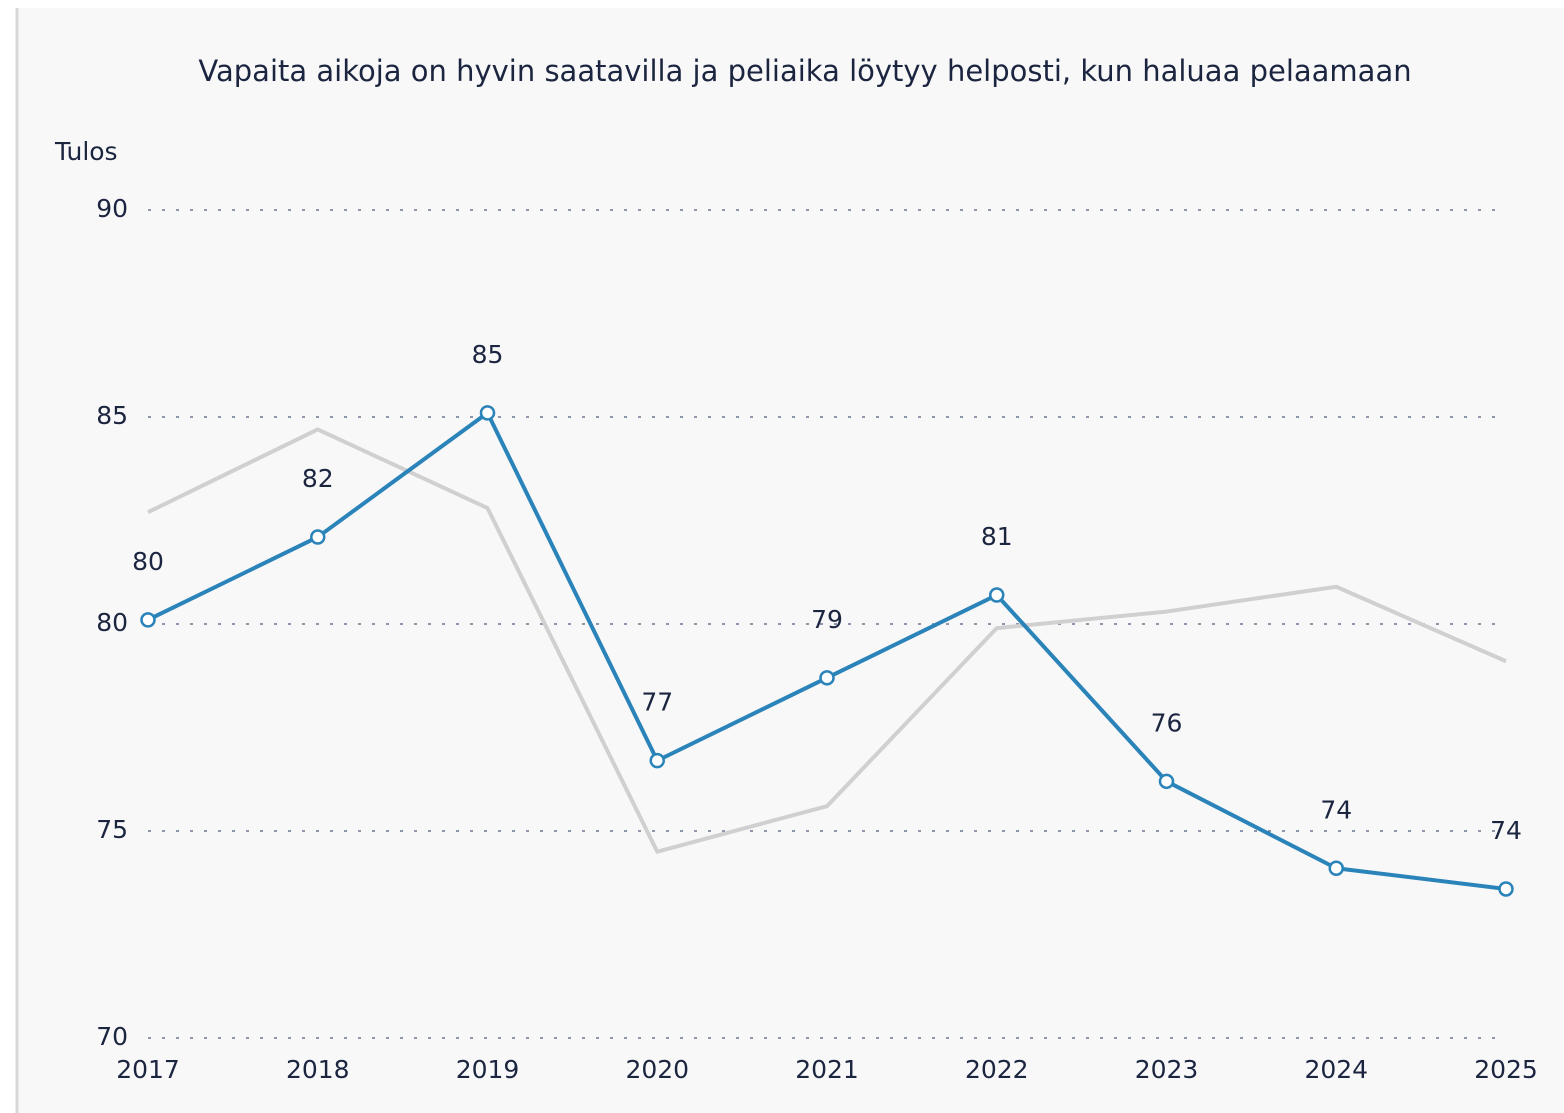 The image size is (1564, 1113). Describe the element at coordinates (318, 478) in the screenshot. I see `data-label: 82` at that location.